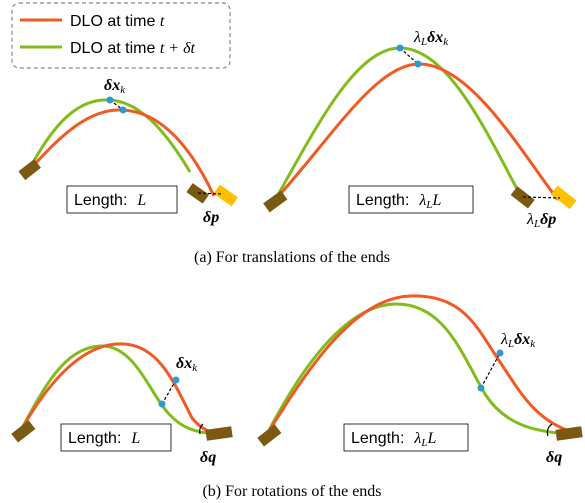 The width and height of the screenshot is (585, 503). I want to click on length-label-b-left: Length: L, so click(104, 438).